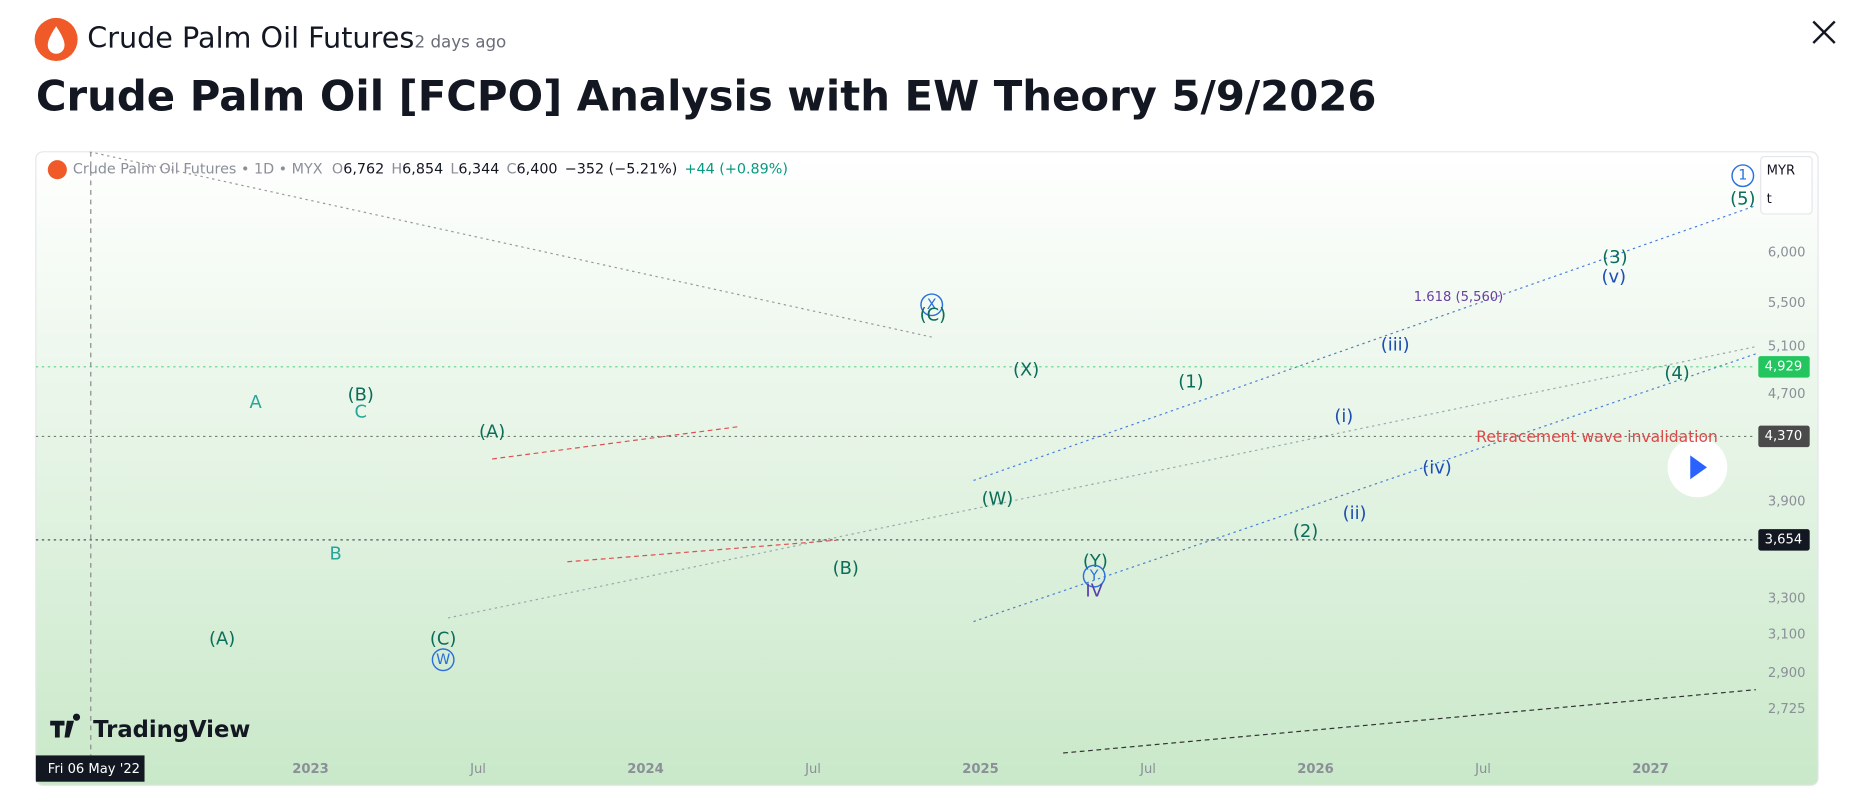  Describe the element at coordinates (1787, 394) in the screenshot. I see `y-tick-label: 4,700` at that location.